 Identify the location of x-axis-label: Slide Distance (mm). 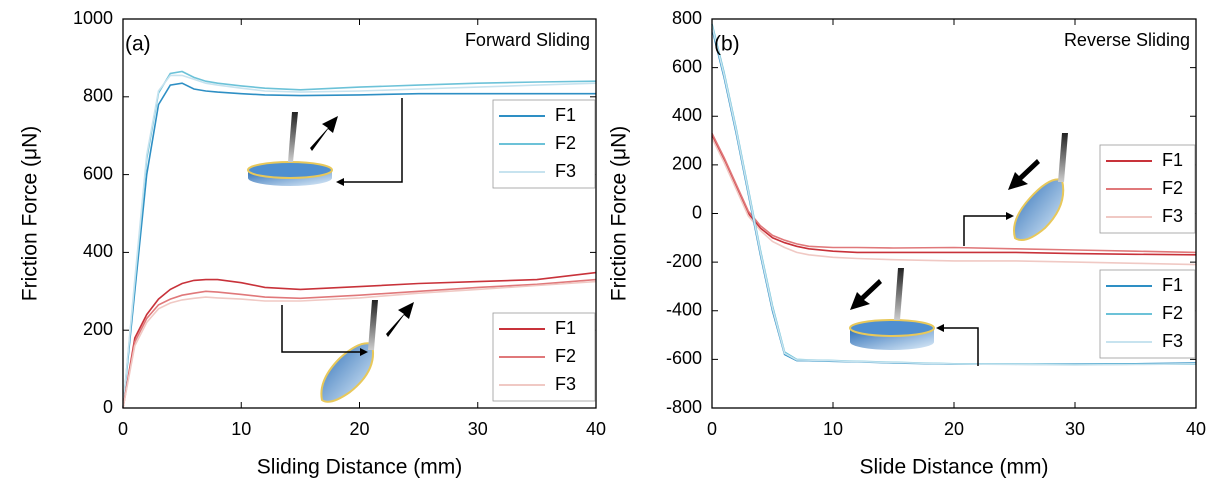
(953, 467).